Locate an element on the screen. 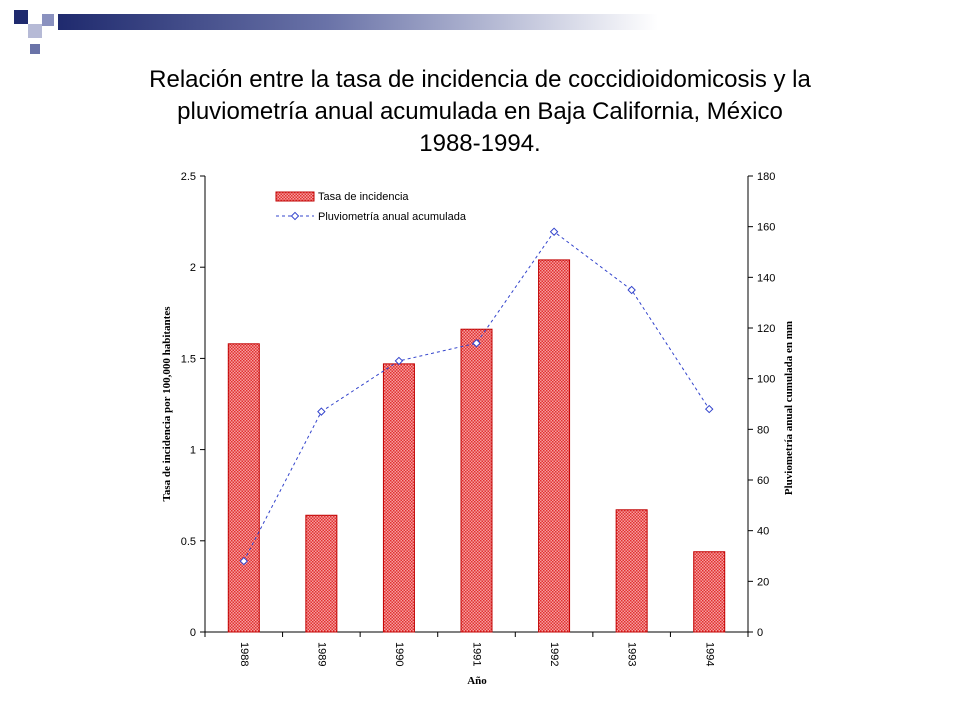  x-category-label: 1993 is located at coordinates (632, 654).